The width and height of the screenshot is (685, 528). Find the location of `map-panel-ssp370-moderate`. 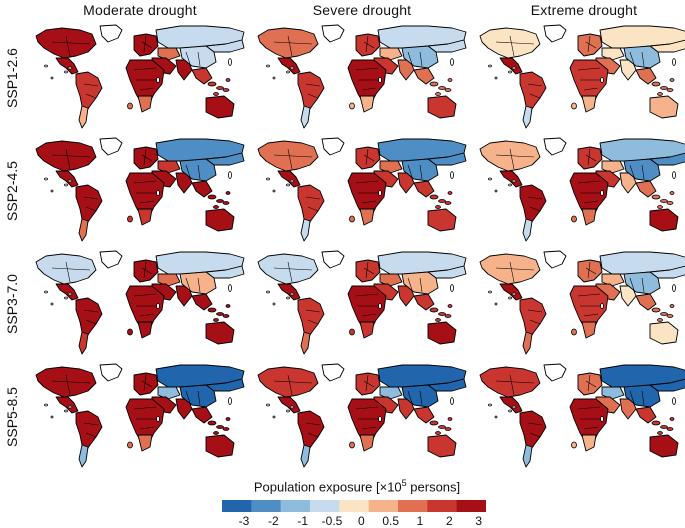

map-panel-ssp370-moderate is located at coordinates (141, 304).